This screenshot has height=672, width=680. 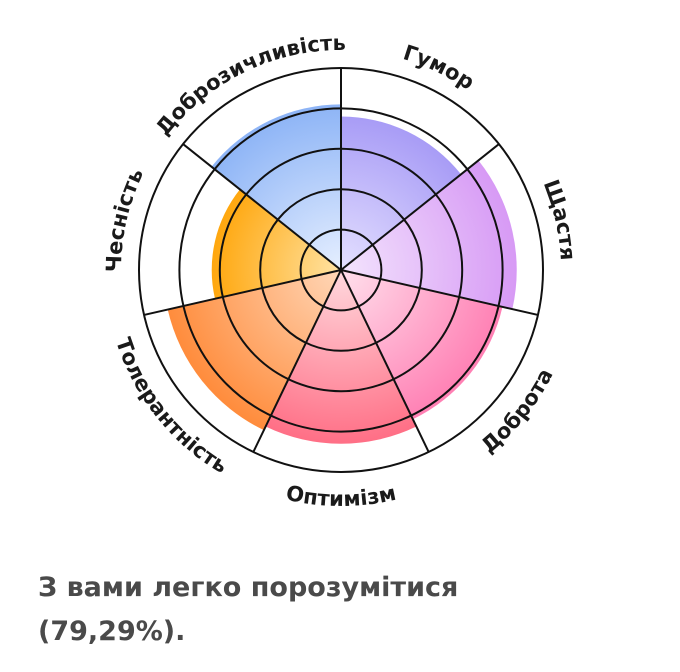 I want to click on category-label: Чесність, so click(x=125, y=218).